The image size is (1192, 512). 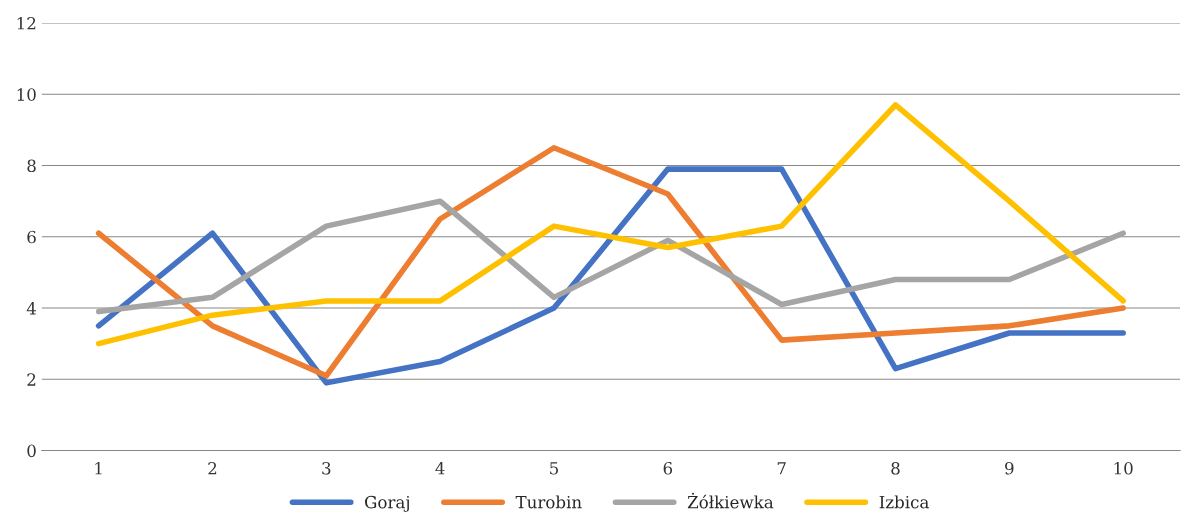 What do you see at coordinates (1123, 468) in the screenshot?
I see `x-tick-label: 10` at bounding box center [1123, 468].